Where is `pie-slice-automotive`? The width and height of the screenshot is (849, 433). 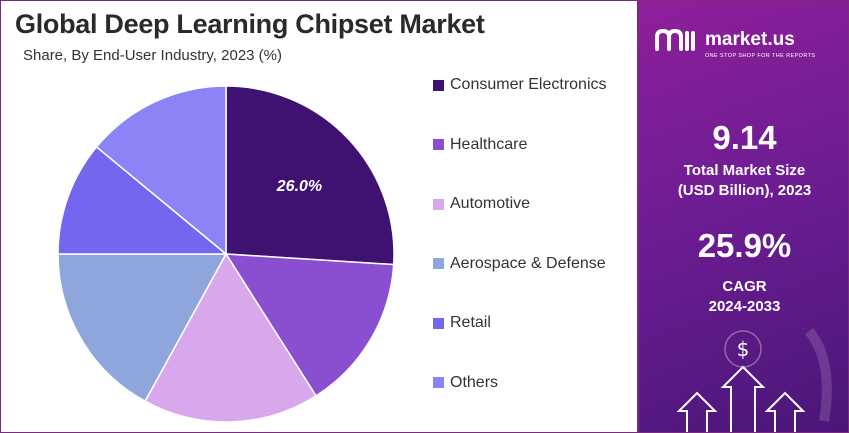 pie-slice-automotive is located at coordinates (231, 337).